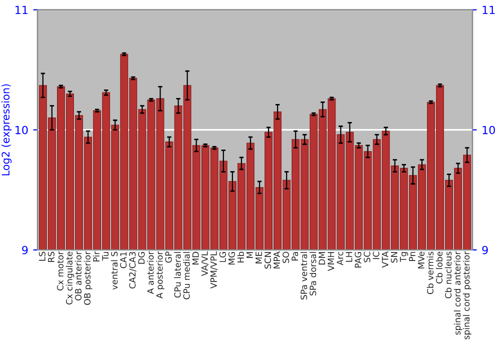 The height and width of the screenshot is (350, 500). I want to click on x-tick-label: PAG, so click(358, 260).